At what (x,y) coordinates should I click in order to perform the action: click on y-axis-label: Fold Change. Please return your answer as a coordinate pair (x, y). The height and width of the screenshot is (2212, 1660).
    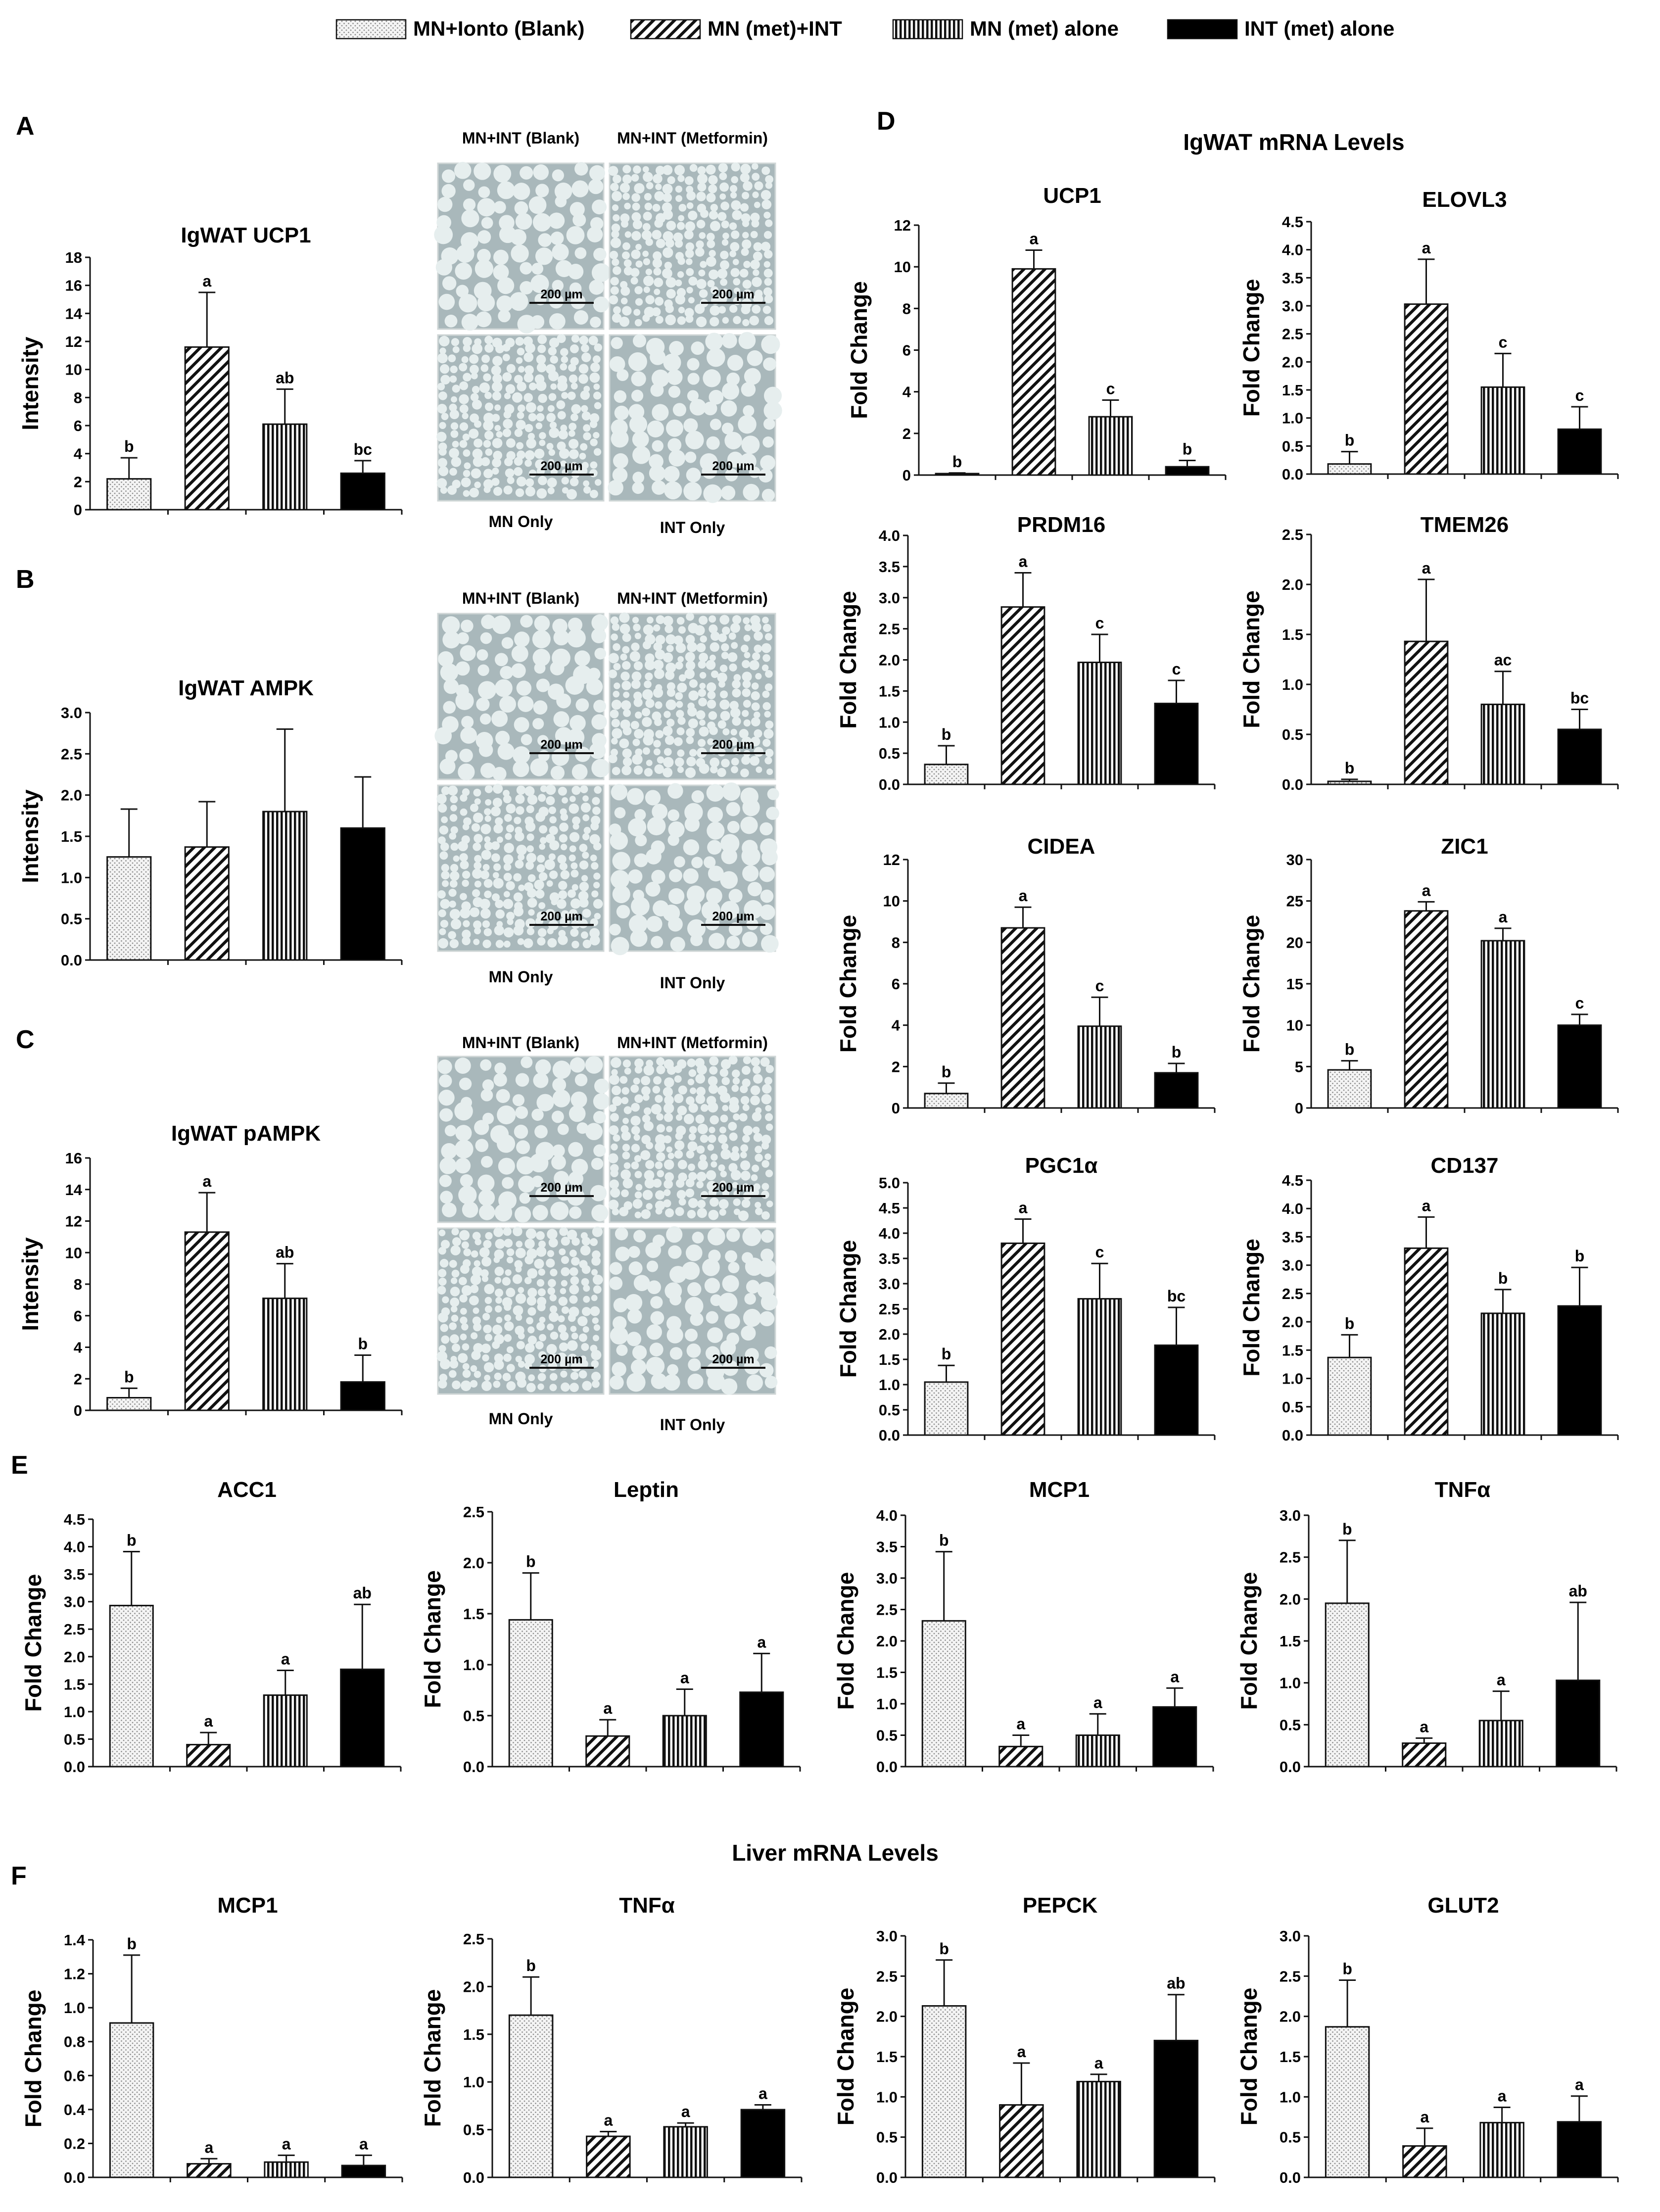
    Looking at the image, I should click on (845, 2057).